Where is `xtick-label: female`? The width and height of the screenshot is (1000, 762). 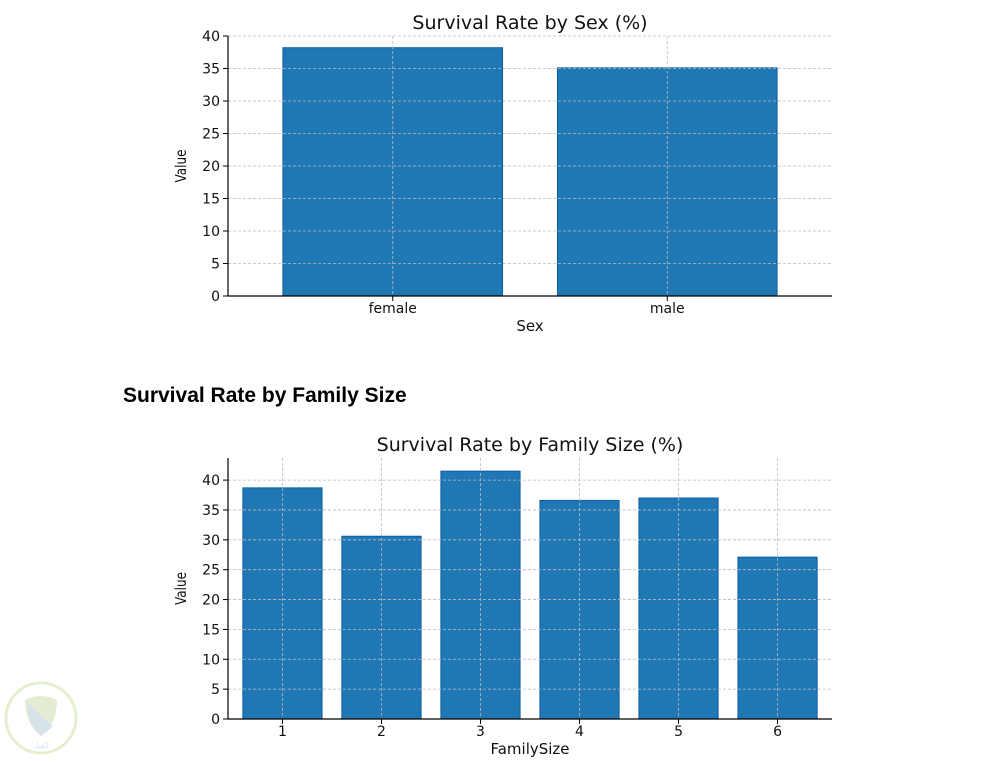 xtick-label: female is located at coordinates (393, 309).